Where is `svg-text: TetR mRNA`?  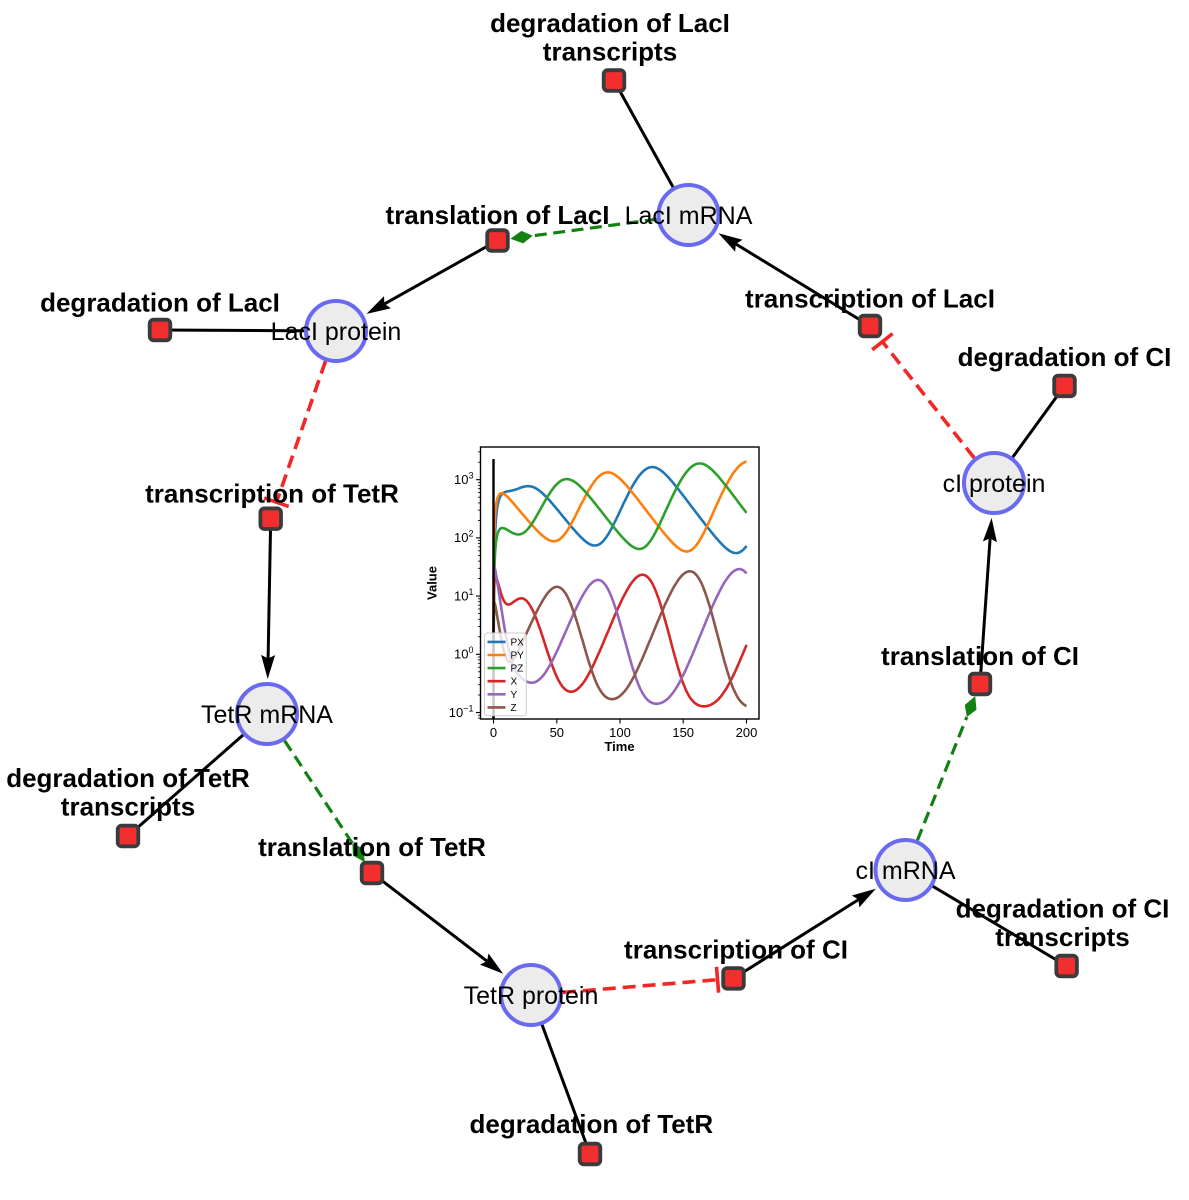
svg-text: TetR mRNA is located at coordinates (267, 715).